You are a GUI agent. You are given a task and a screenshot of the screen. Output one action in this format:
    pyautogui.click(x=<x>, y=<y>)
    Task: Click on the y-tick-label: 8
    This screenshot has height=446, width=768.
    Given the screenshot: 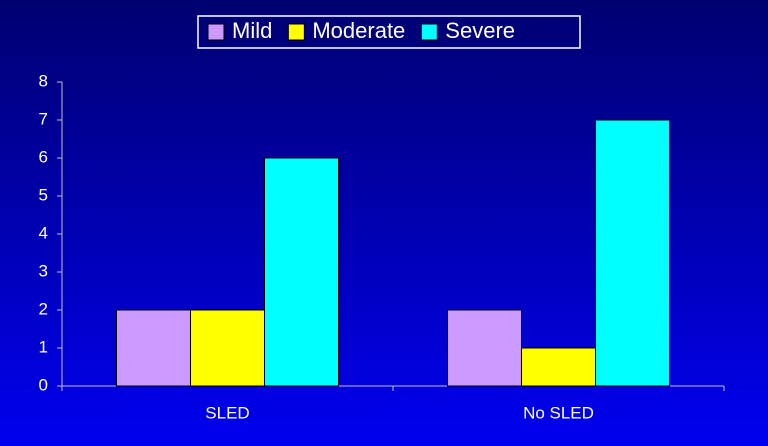 What is the action you would take?
    pyautogui.click(x=43, y=80)
    